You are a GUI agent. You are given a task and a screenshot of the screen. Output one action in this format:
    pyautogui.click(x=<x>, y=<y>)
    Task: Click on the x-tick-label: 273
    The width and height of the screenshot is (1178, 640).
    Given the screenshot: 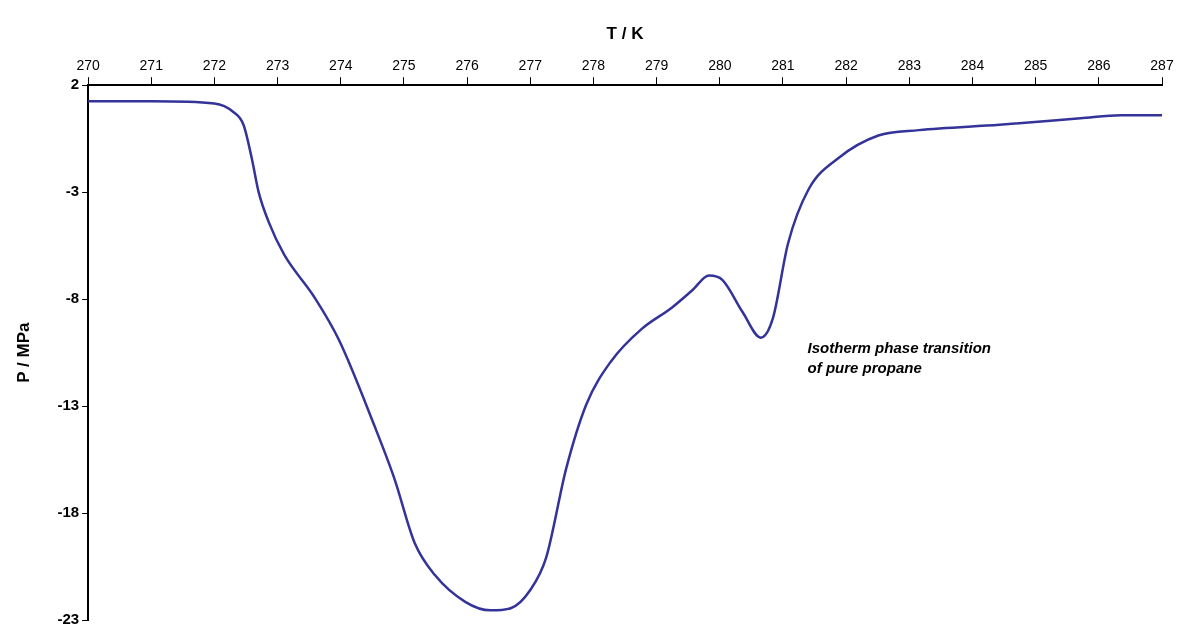 What is the action you would take?
    pyautogui.click(x=277, y=64)
    